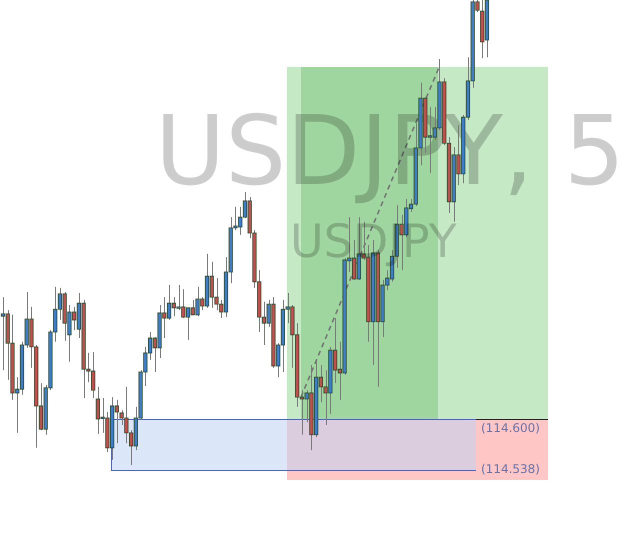 The width and height of the screenshot is (625, 542). Describe the element at coordinates (510, 428) in the screenshot. I see `annotation: (114.600)` at that location.